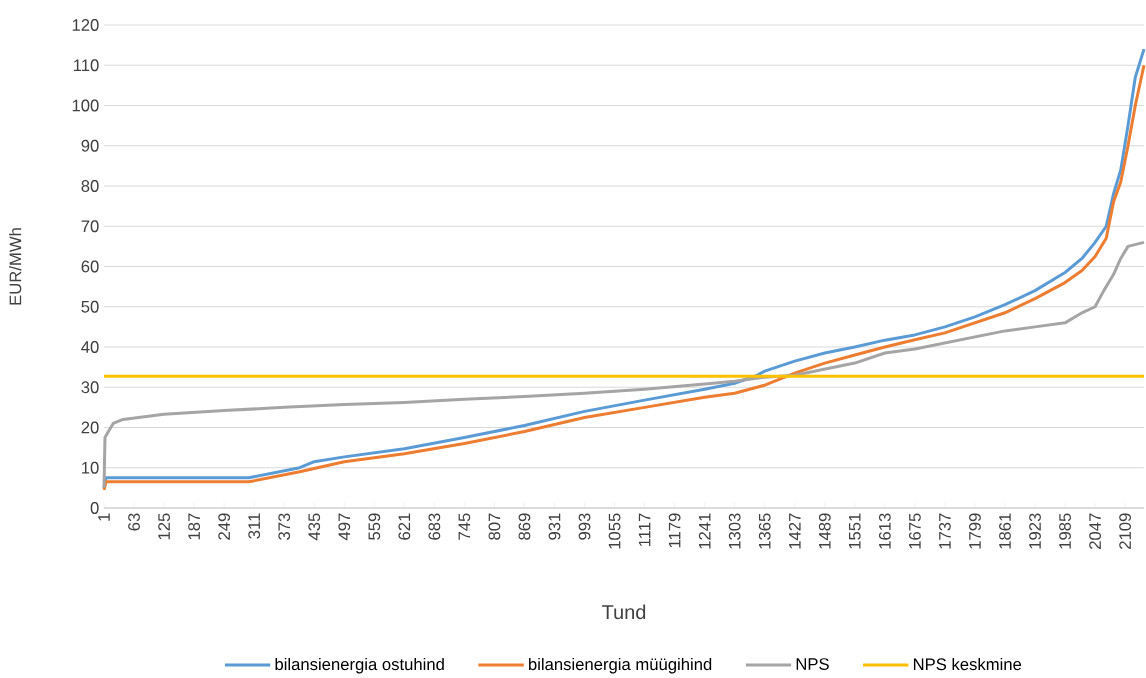  What do you see at coordinates (914, 531) in the screenshot?
I see `x-tick-label: 1675` at bounding box center [914, 531].